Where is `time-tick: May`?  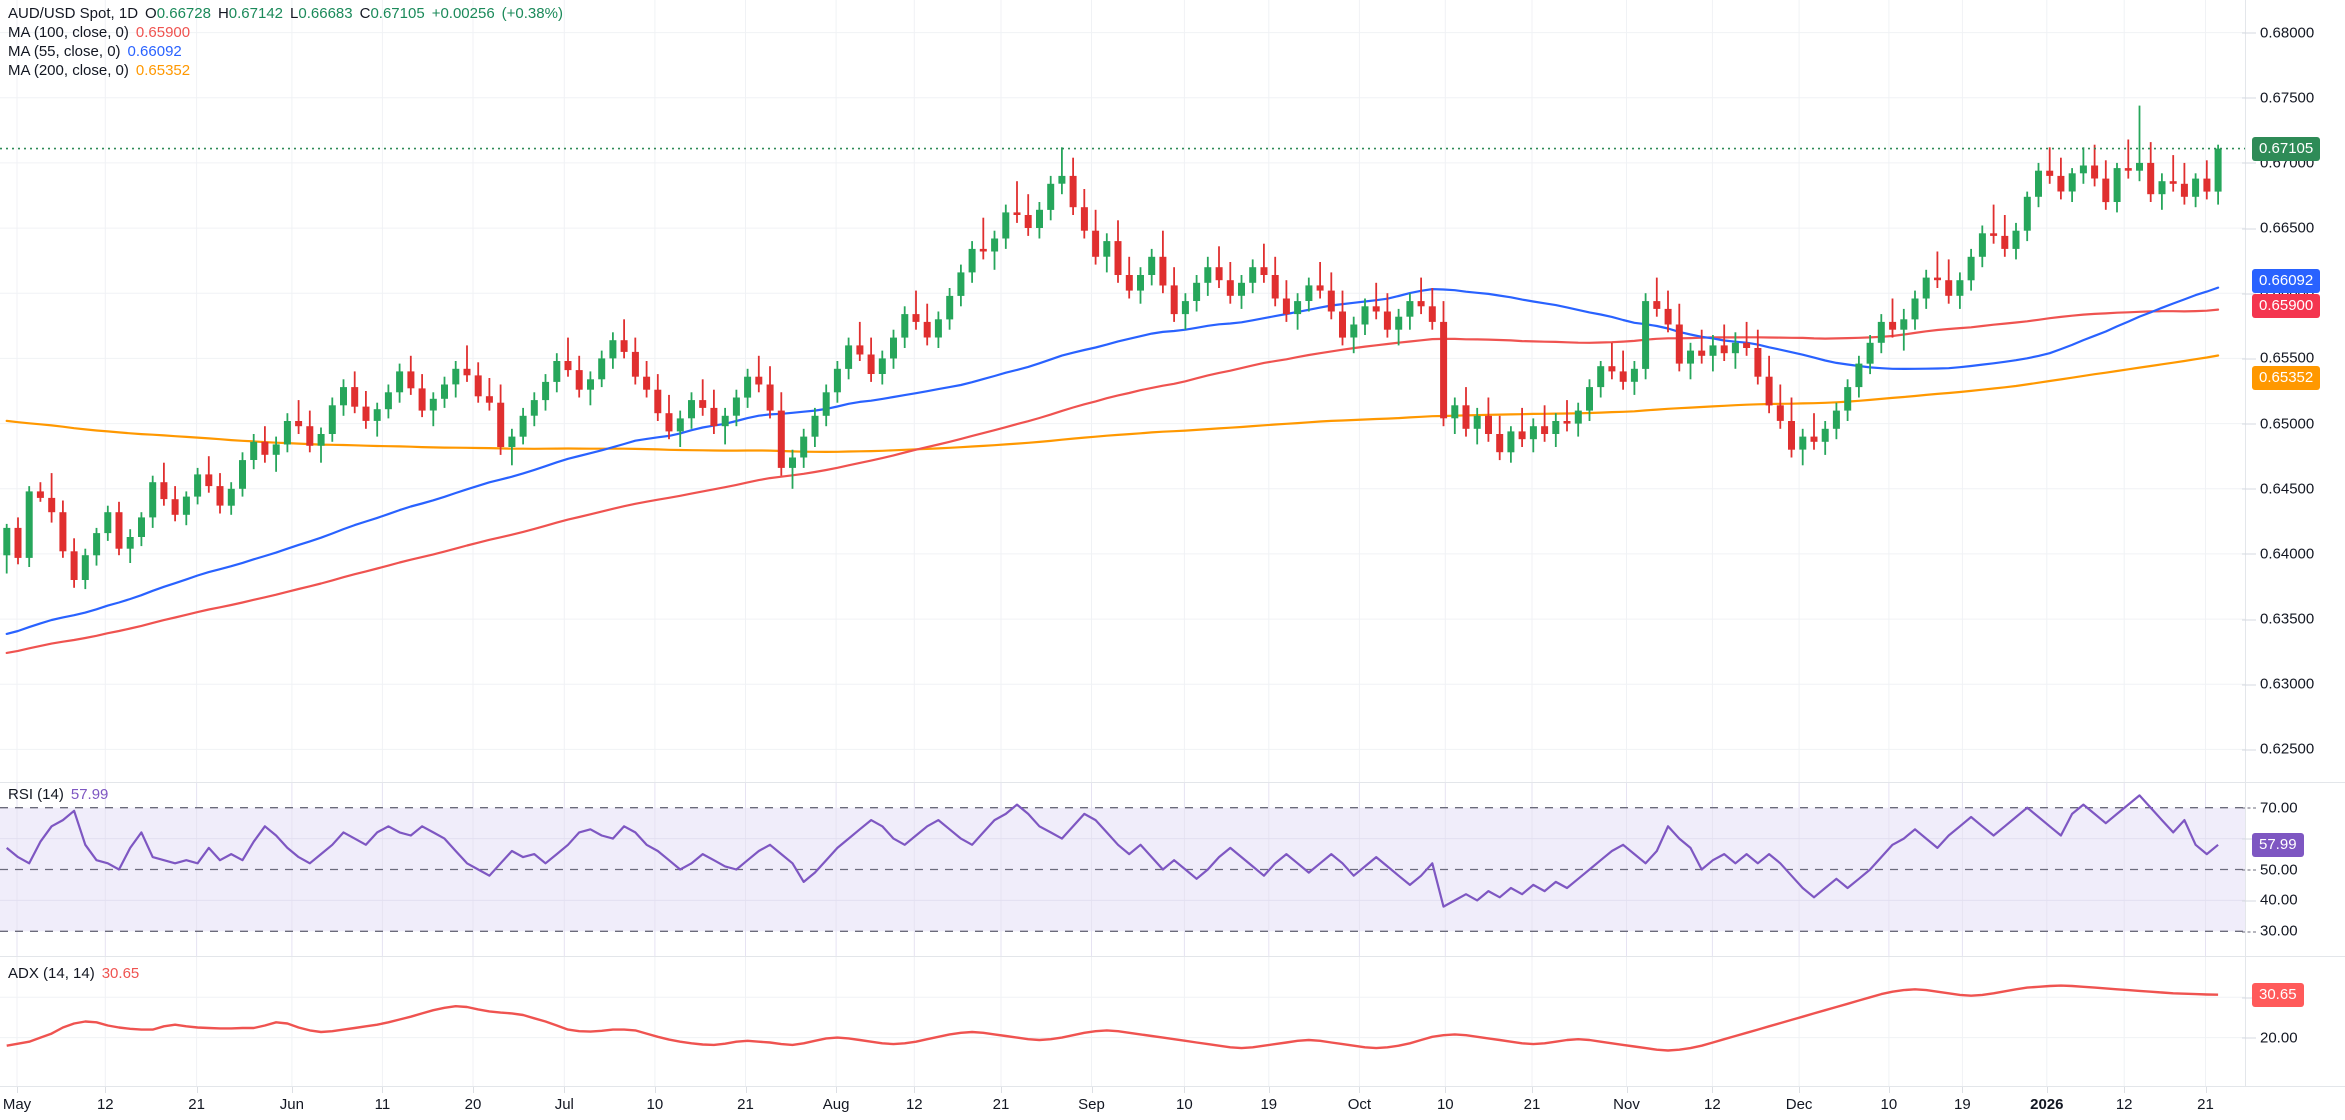
time-tick: May is located at coordinates (17, 1104).